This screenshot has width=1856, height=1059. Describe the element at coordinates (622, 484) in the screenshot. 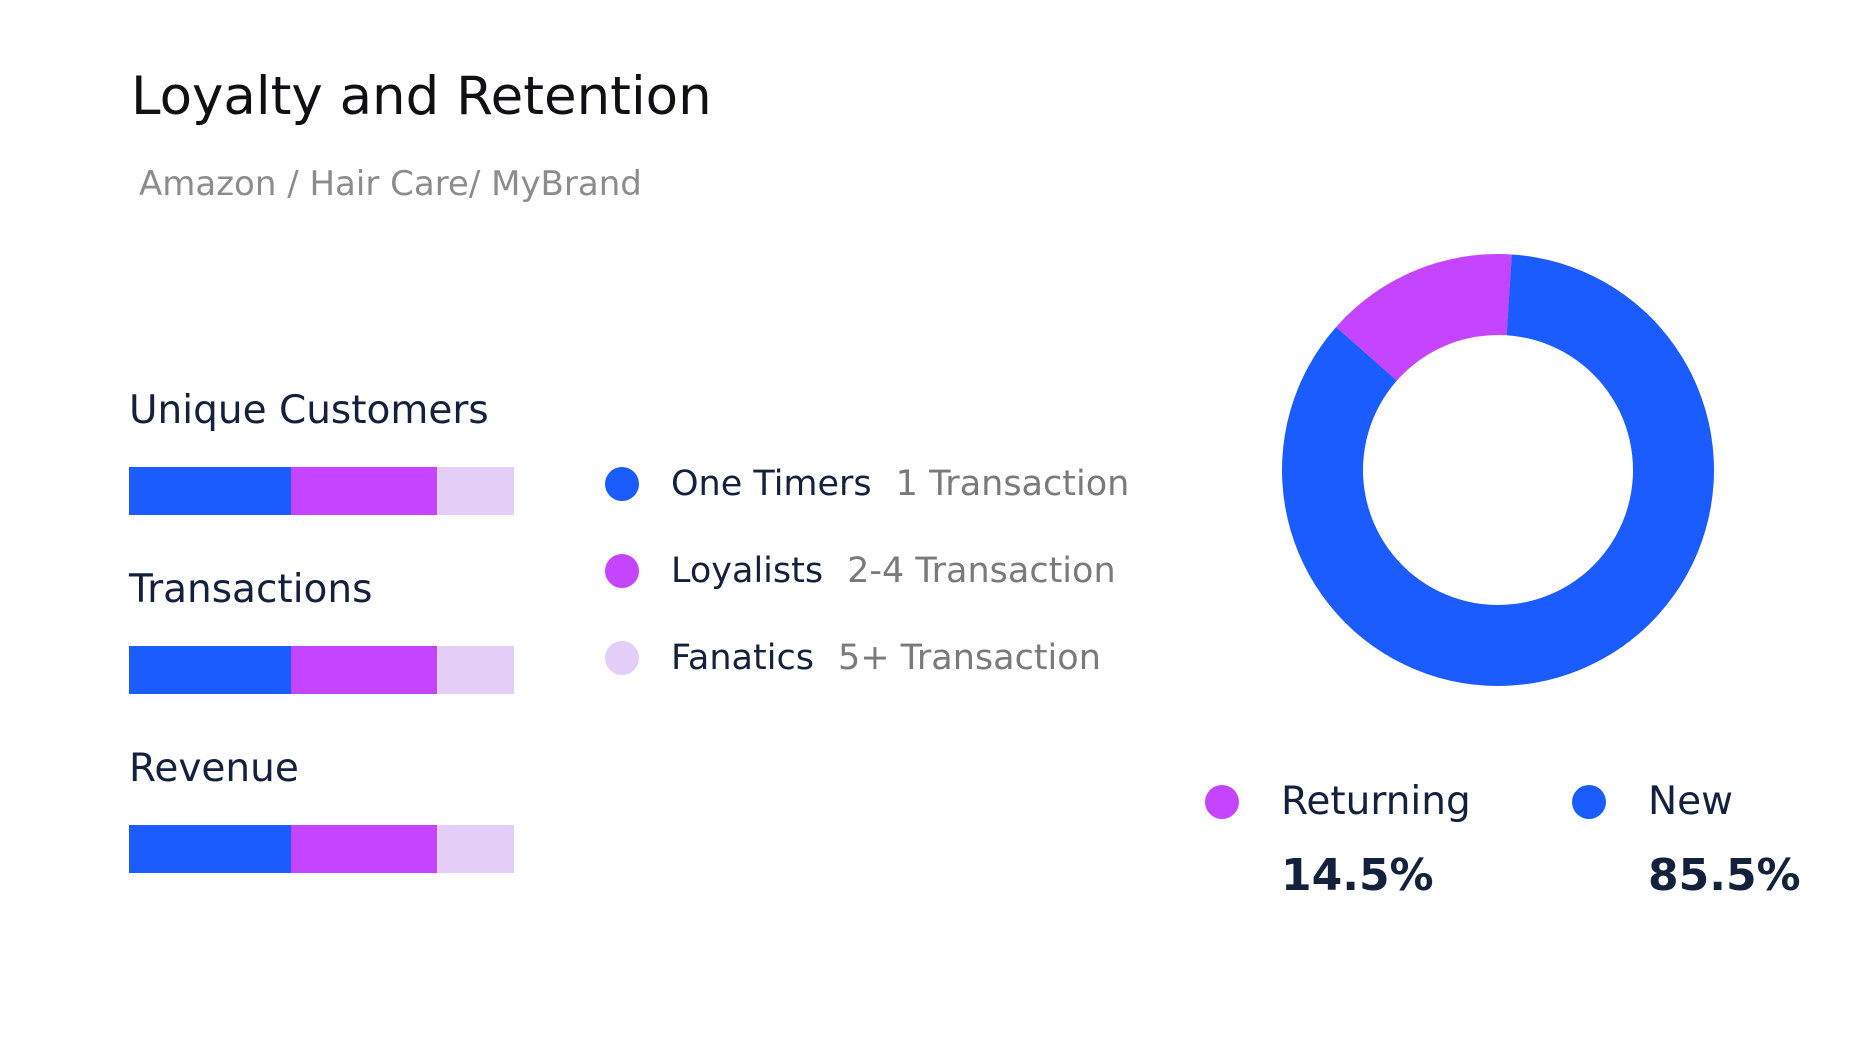

I see `one-timers-dot-icon` at that location.